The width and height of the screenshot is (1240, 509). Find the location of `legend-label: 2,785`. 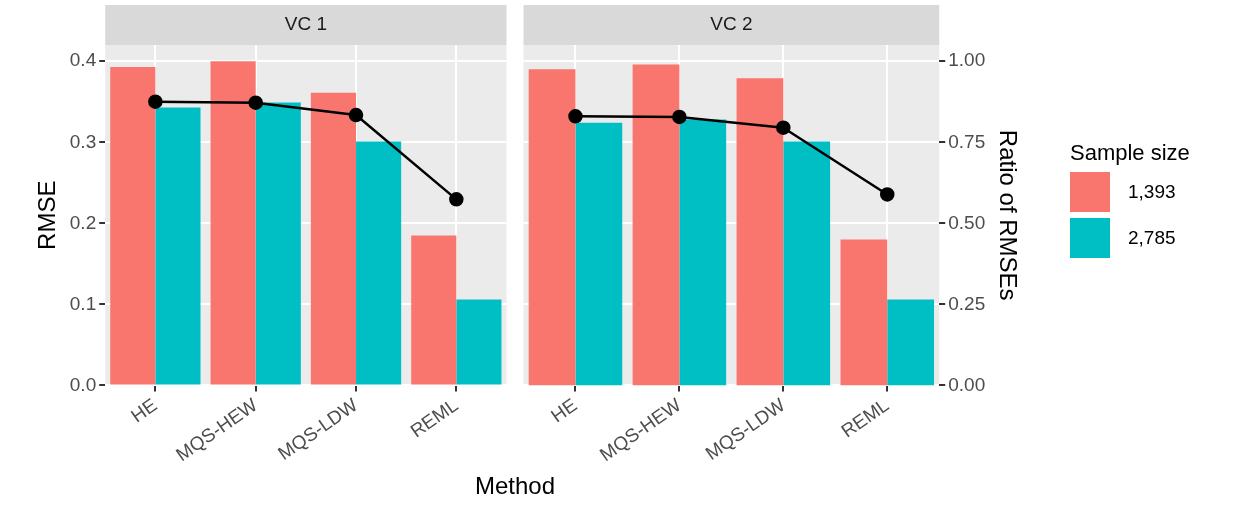

legend-label: 2,785 is located at coordinates (1152, 238).